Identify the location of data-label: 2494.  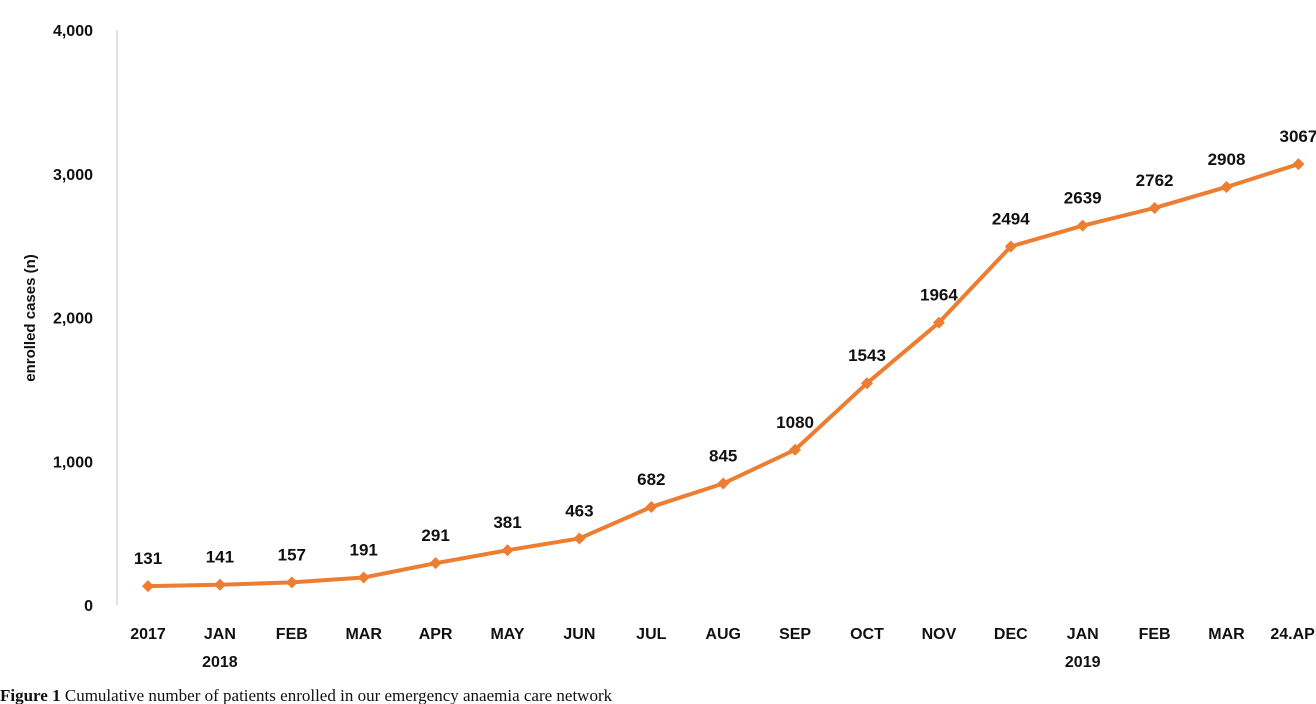
(1011, 218).